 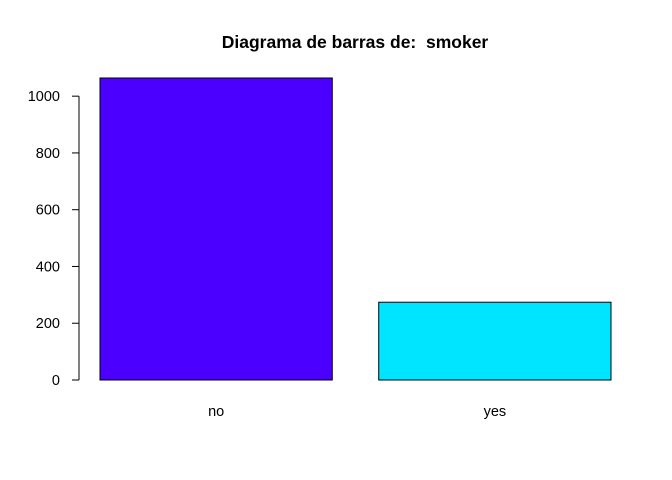 What do you see at coordinates (48, 154) in the screenshot?
I see `y-tick-label-800: 800` at bounding box center [48, 154].